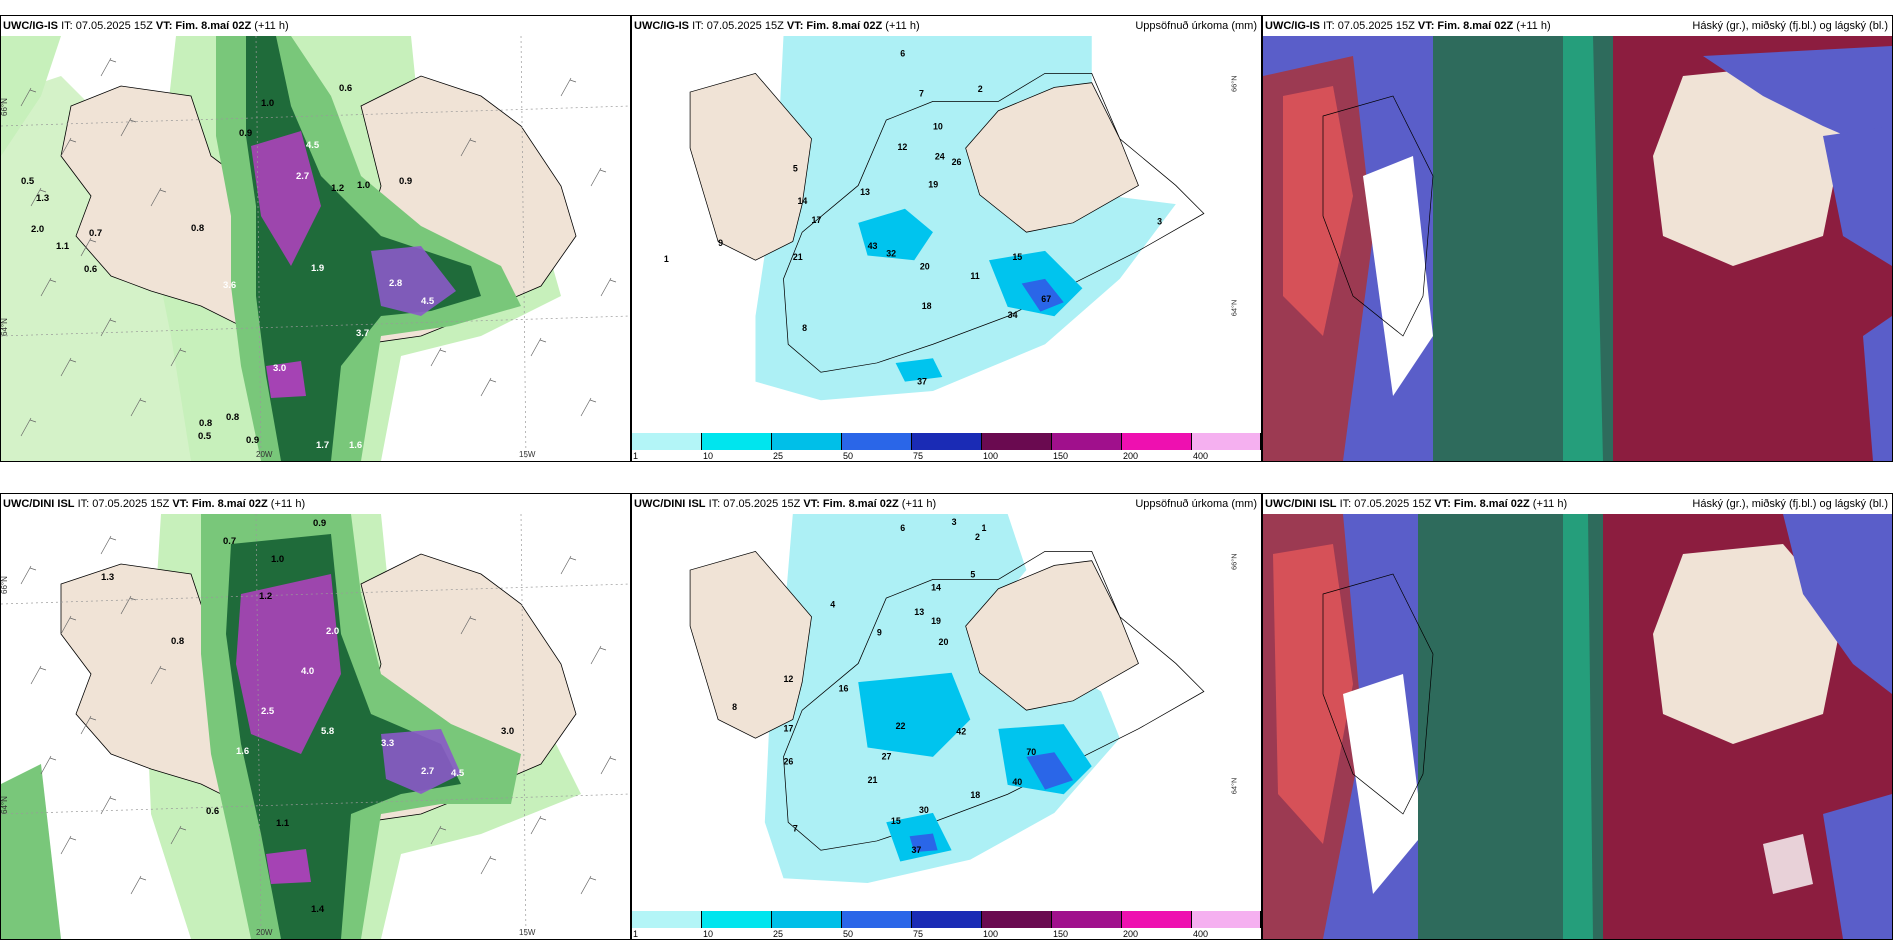  Describe the element at coordinates (901, 726) in the screenshot. I see `precip-value: 22` at that location.